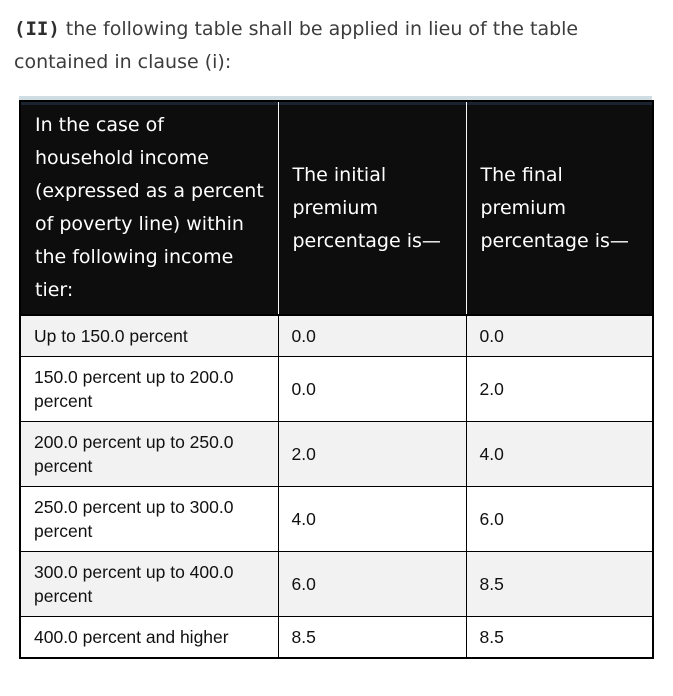 This screenshot has width=673, height=696. Describe the element at coordinates (149, 519) in the screenshot. I see `income-tier-cell: 250.0 percent up to 300.0 percent` at that location.